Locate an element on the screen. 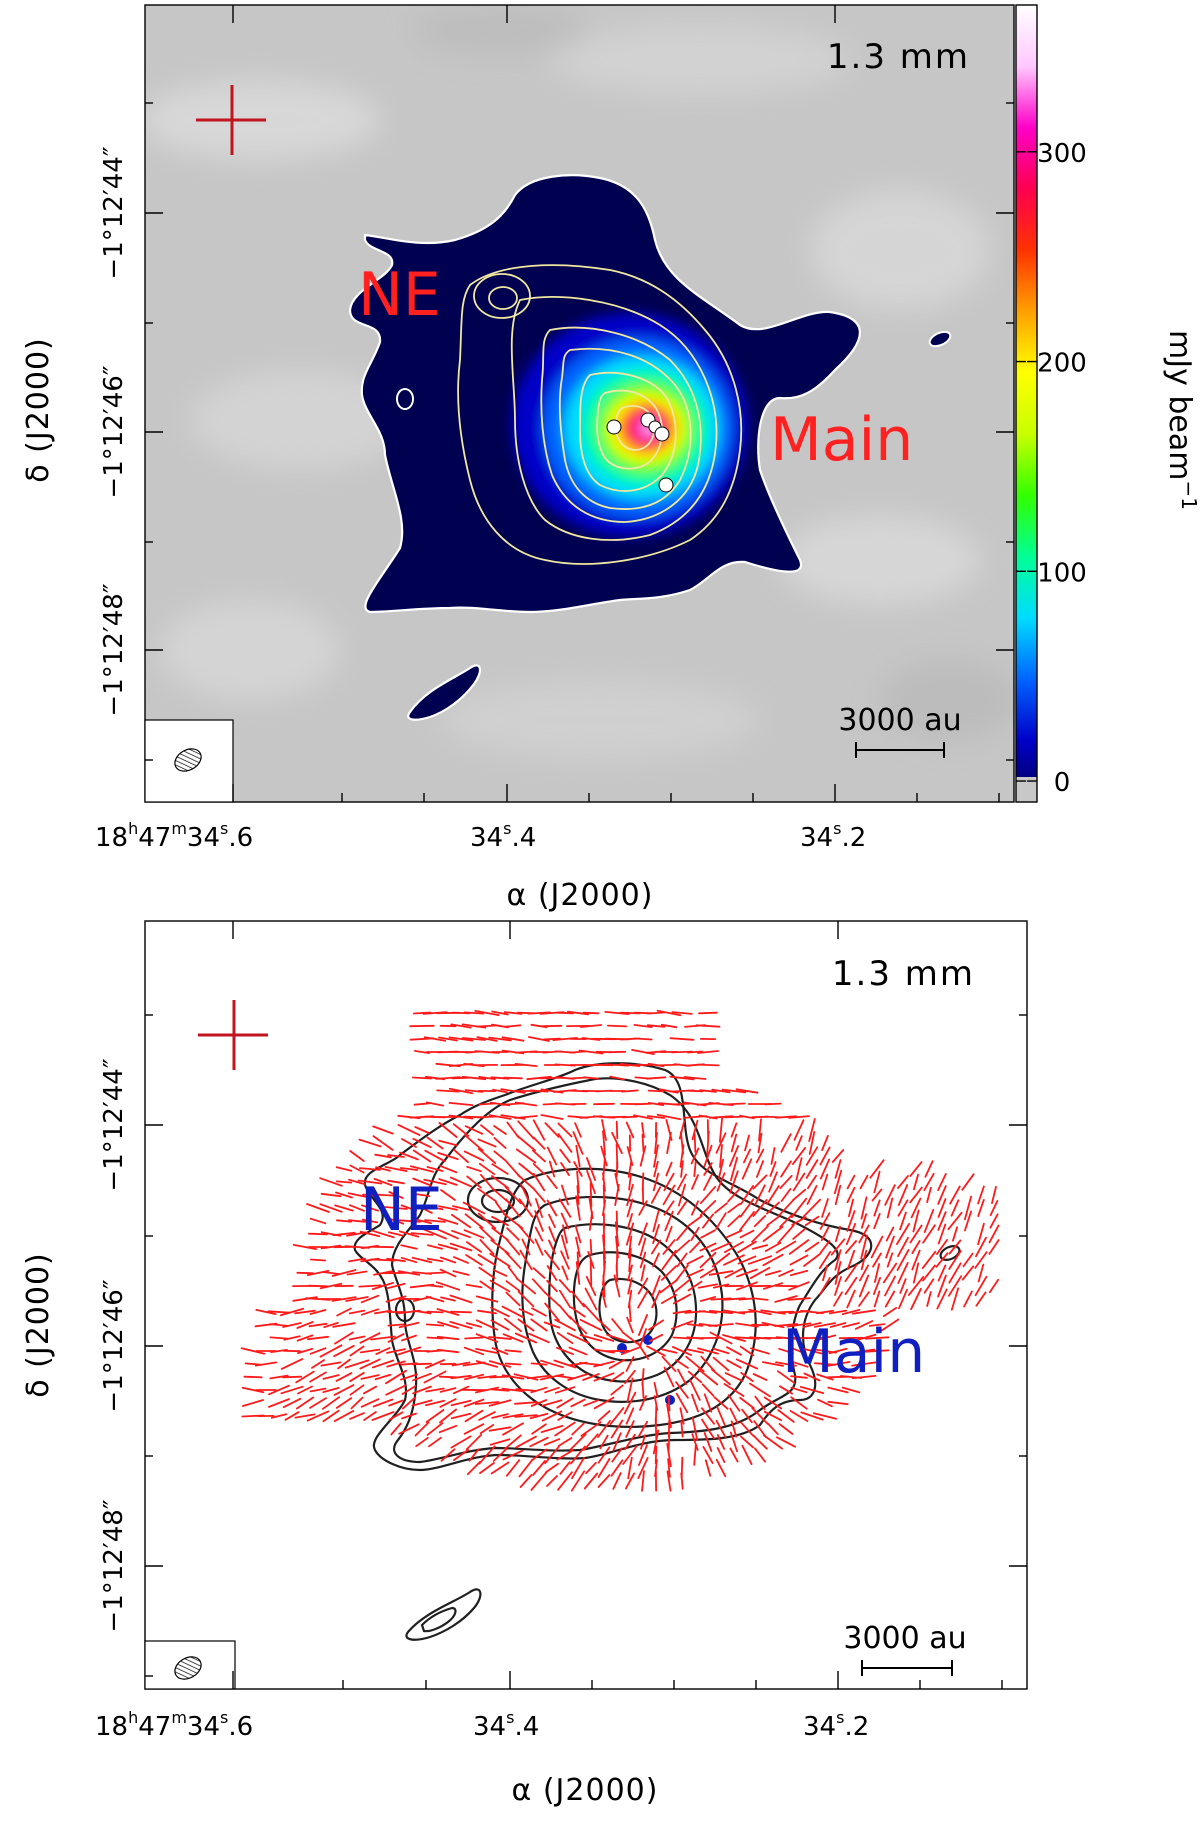 This screenshot has width=1200, height=1840. top-label-main: Main is located at coordinates (841, 440).